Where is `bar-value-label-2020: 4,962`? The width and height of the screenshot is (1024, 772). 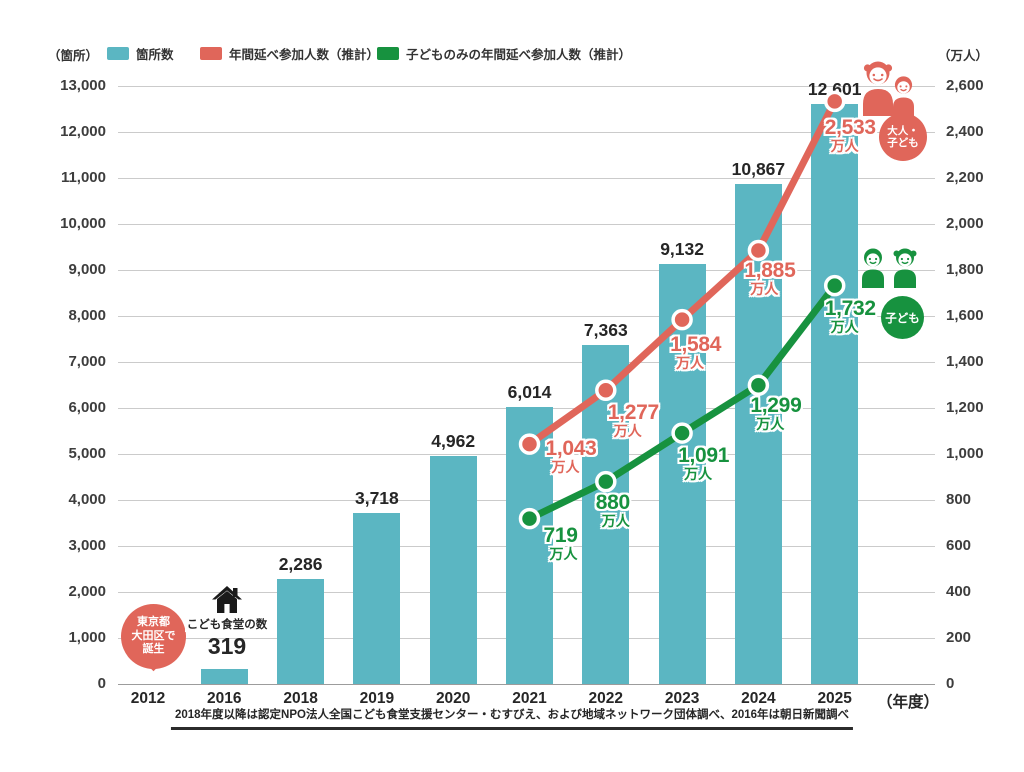
bar-value-label-2020: 4,962 is located at coordinates (453, 440).